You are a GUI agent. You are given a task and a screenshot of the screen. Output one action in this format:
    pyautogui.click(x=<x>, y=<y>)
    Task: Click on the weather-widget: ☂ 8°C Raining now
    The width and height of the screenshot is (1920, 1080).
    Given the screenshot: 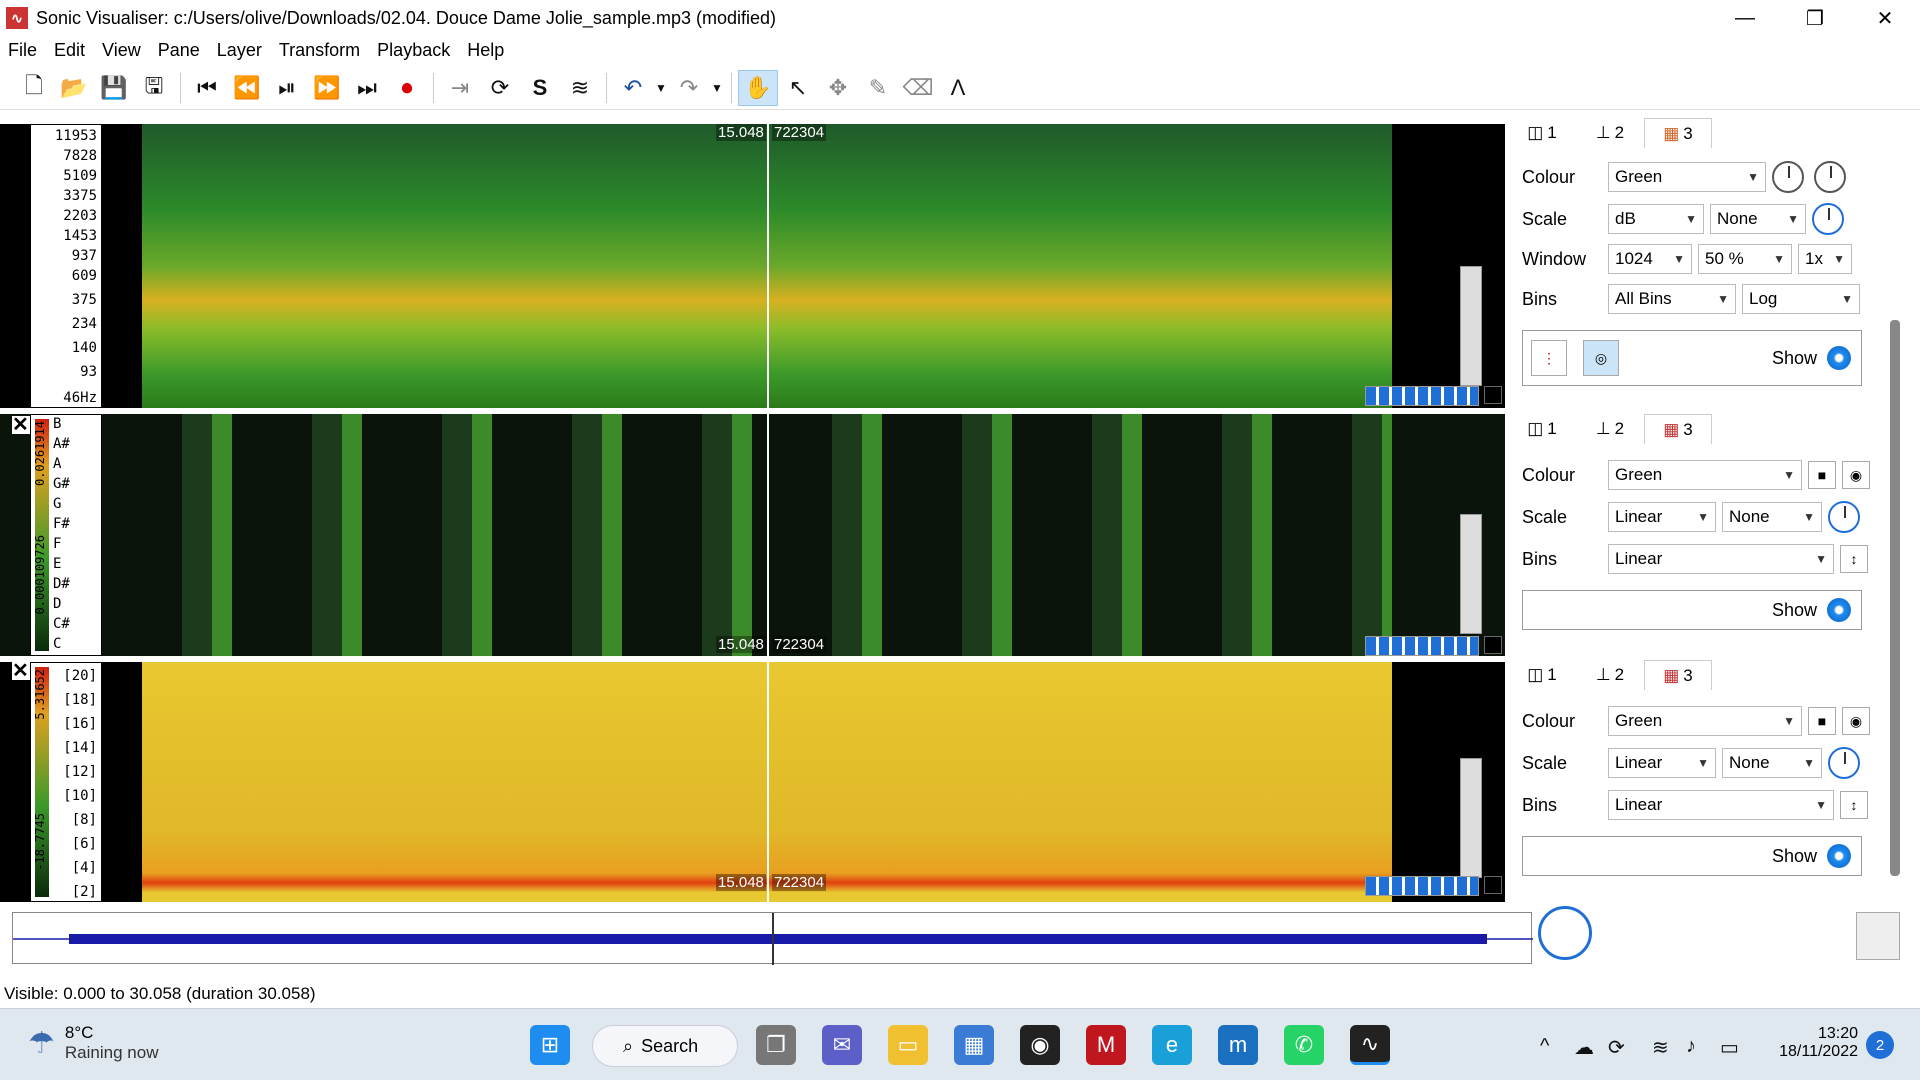 What is the action you would take?
    pyautogui.click(x=93, y=1043)
    